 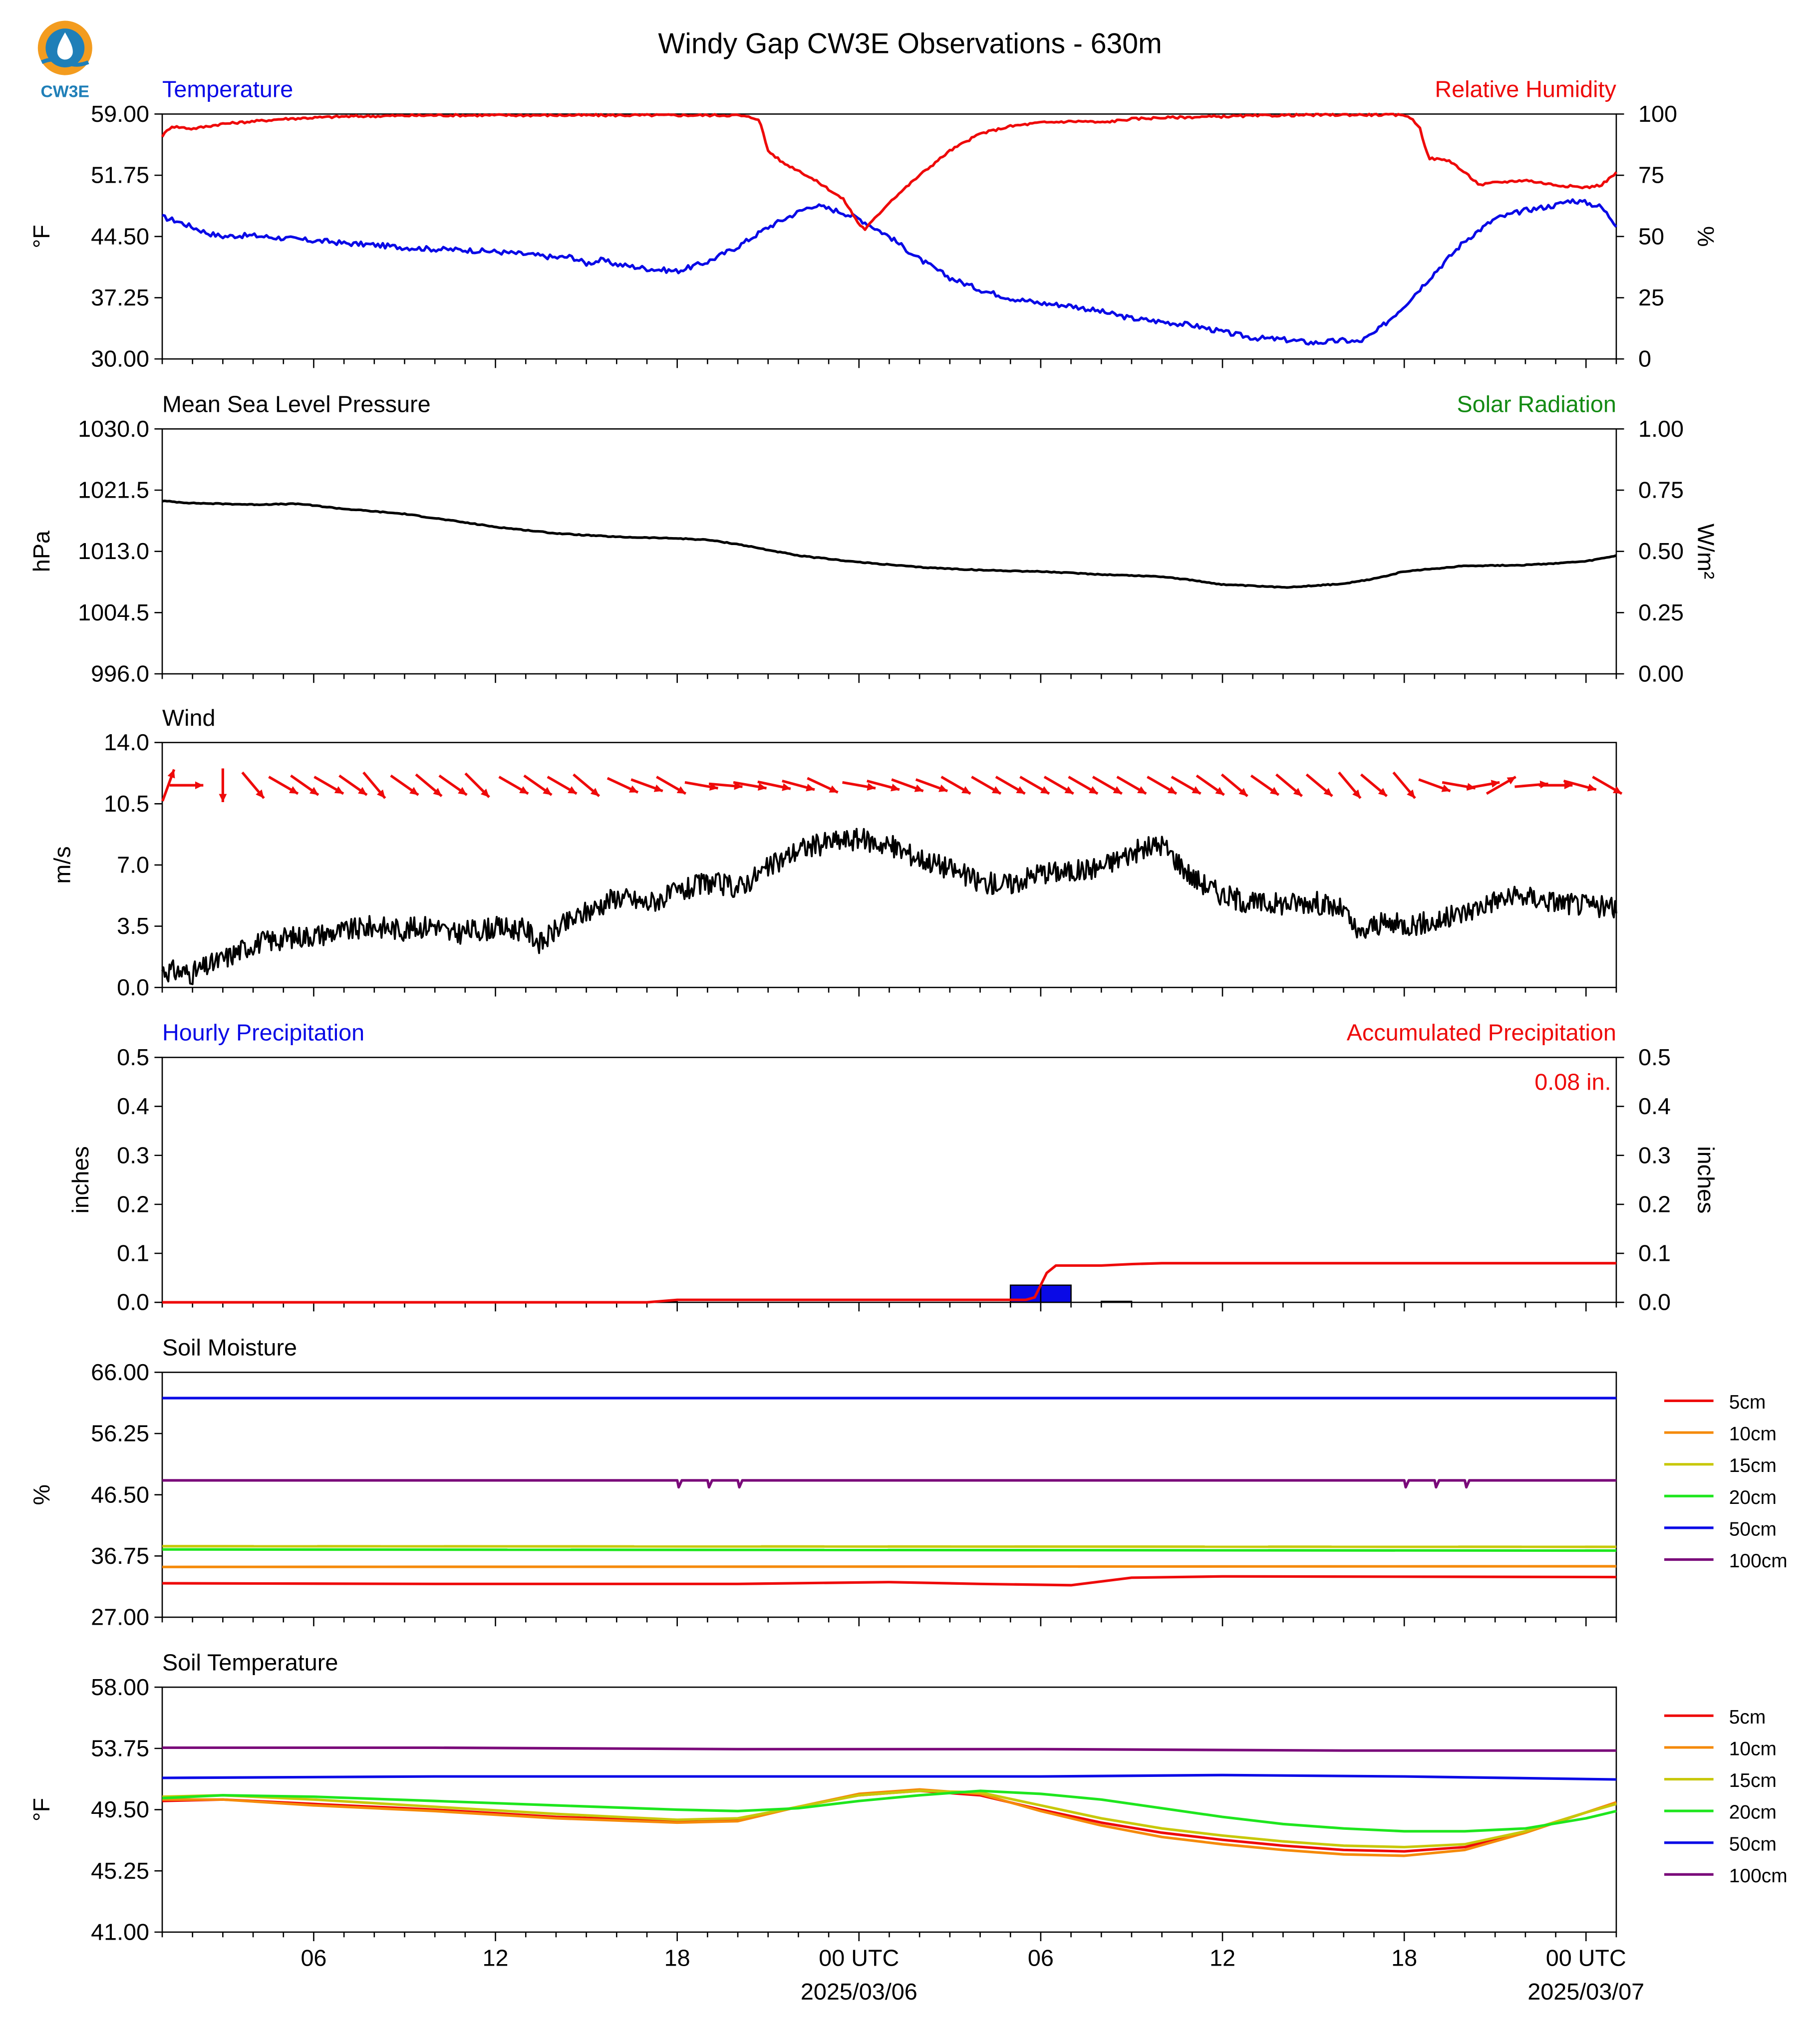 What do you see at coordinates (889, 1283) in the screenshot?
I see `series-line-precip_accum` at bounding box center [889, 1283].